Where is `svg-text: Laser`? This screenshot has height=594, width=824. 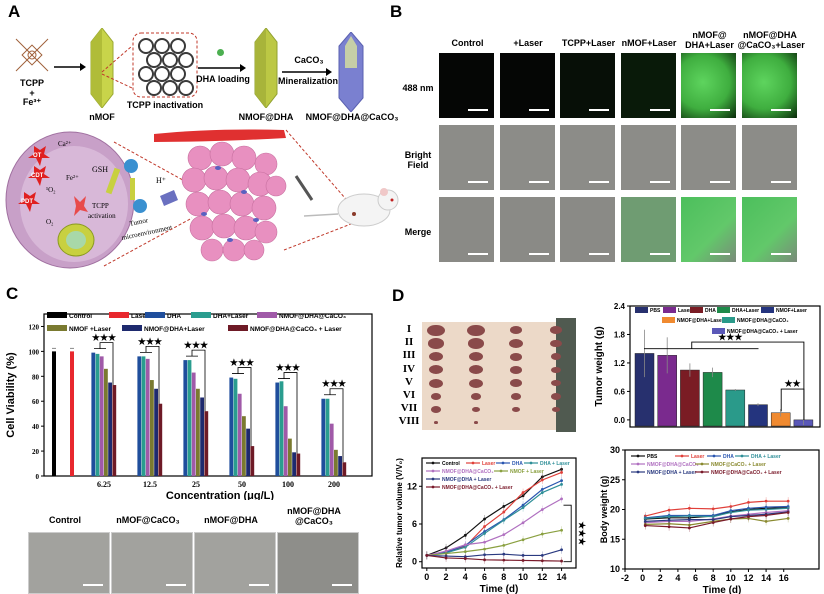 svg-text: Laser is located at coordinates (684, 311).